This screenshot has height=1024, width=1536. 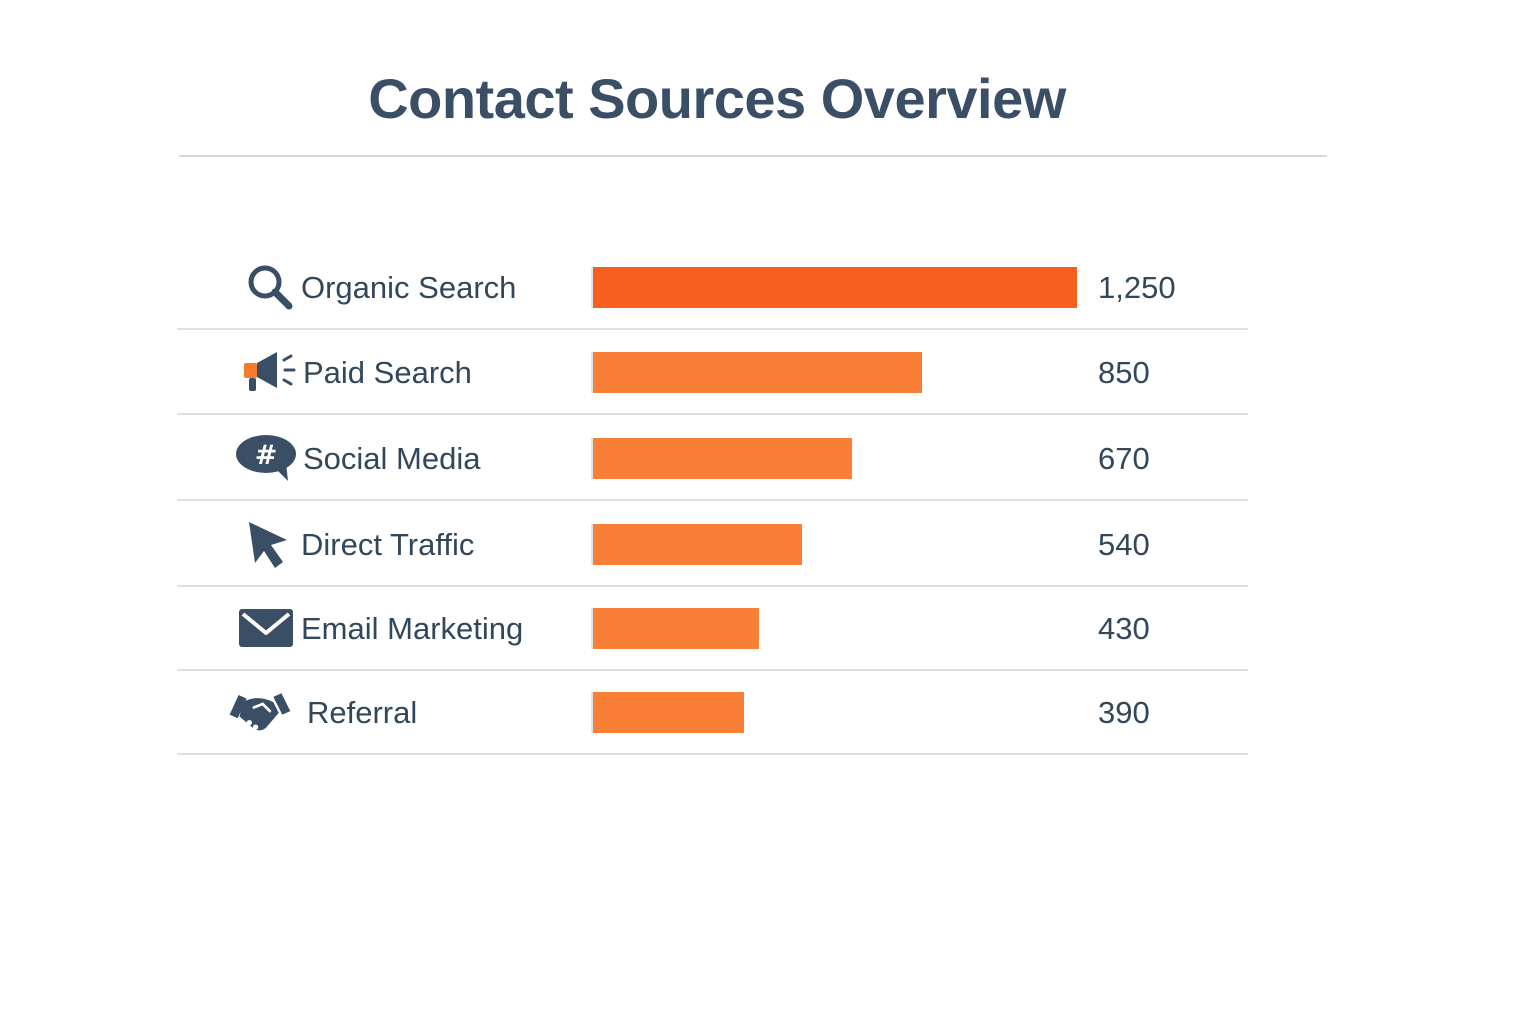 I want to click on category-label: Direct Traffic, so click(x=388, y=544).